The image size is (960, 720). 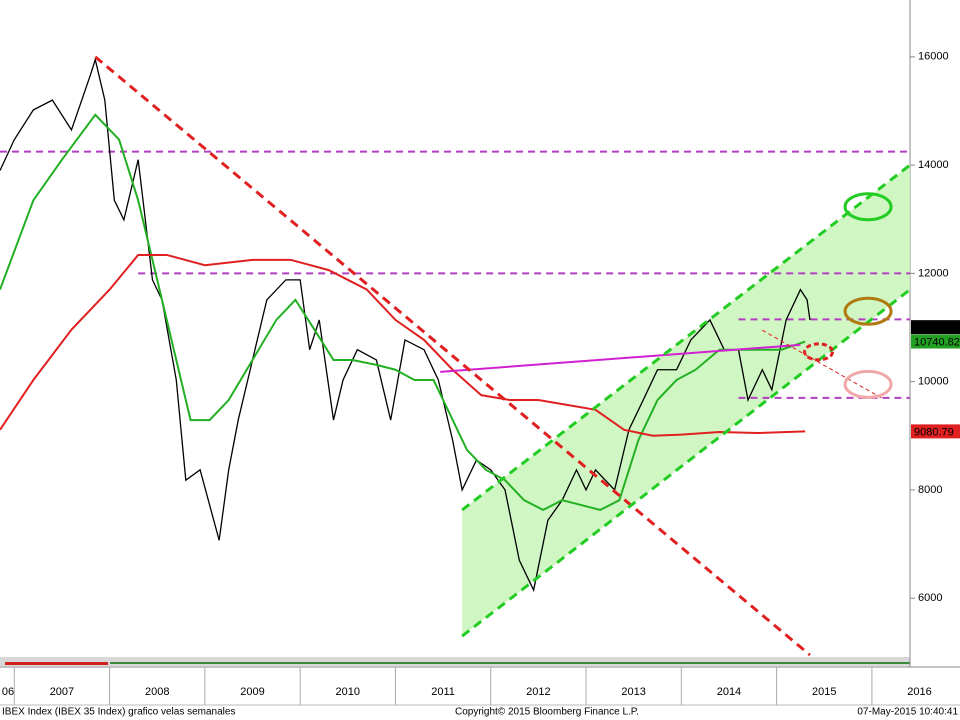 What do you see at coordinates (443, 692) in the screenshot?
I see `x-tick-label: 2011` at bounding box center [443, 692].